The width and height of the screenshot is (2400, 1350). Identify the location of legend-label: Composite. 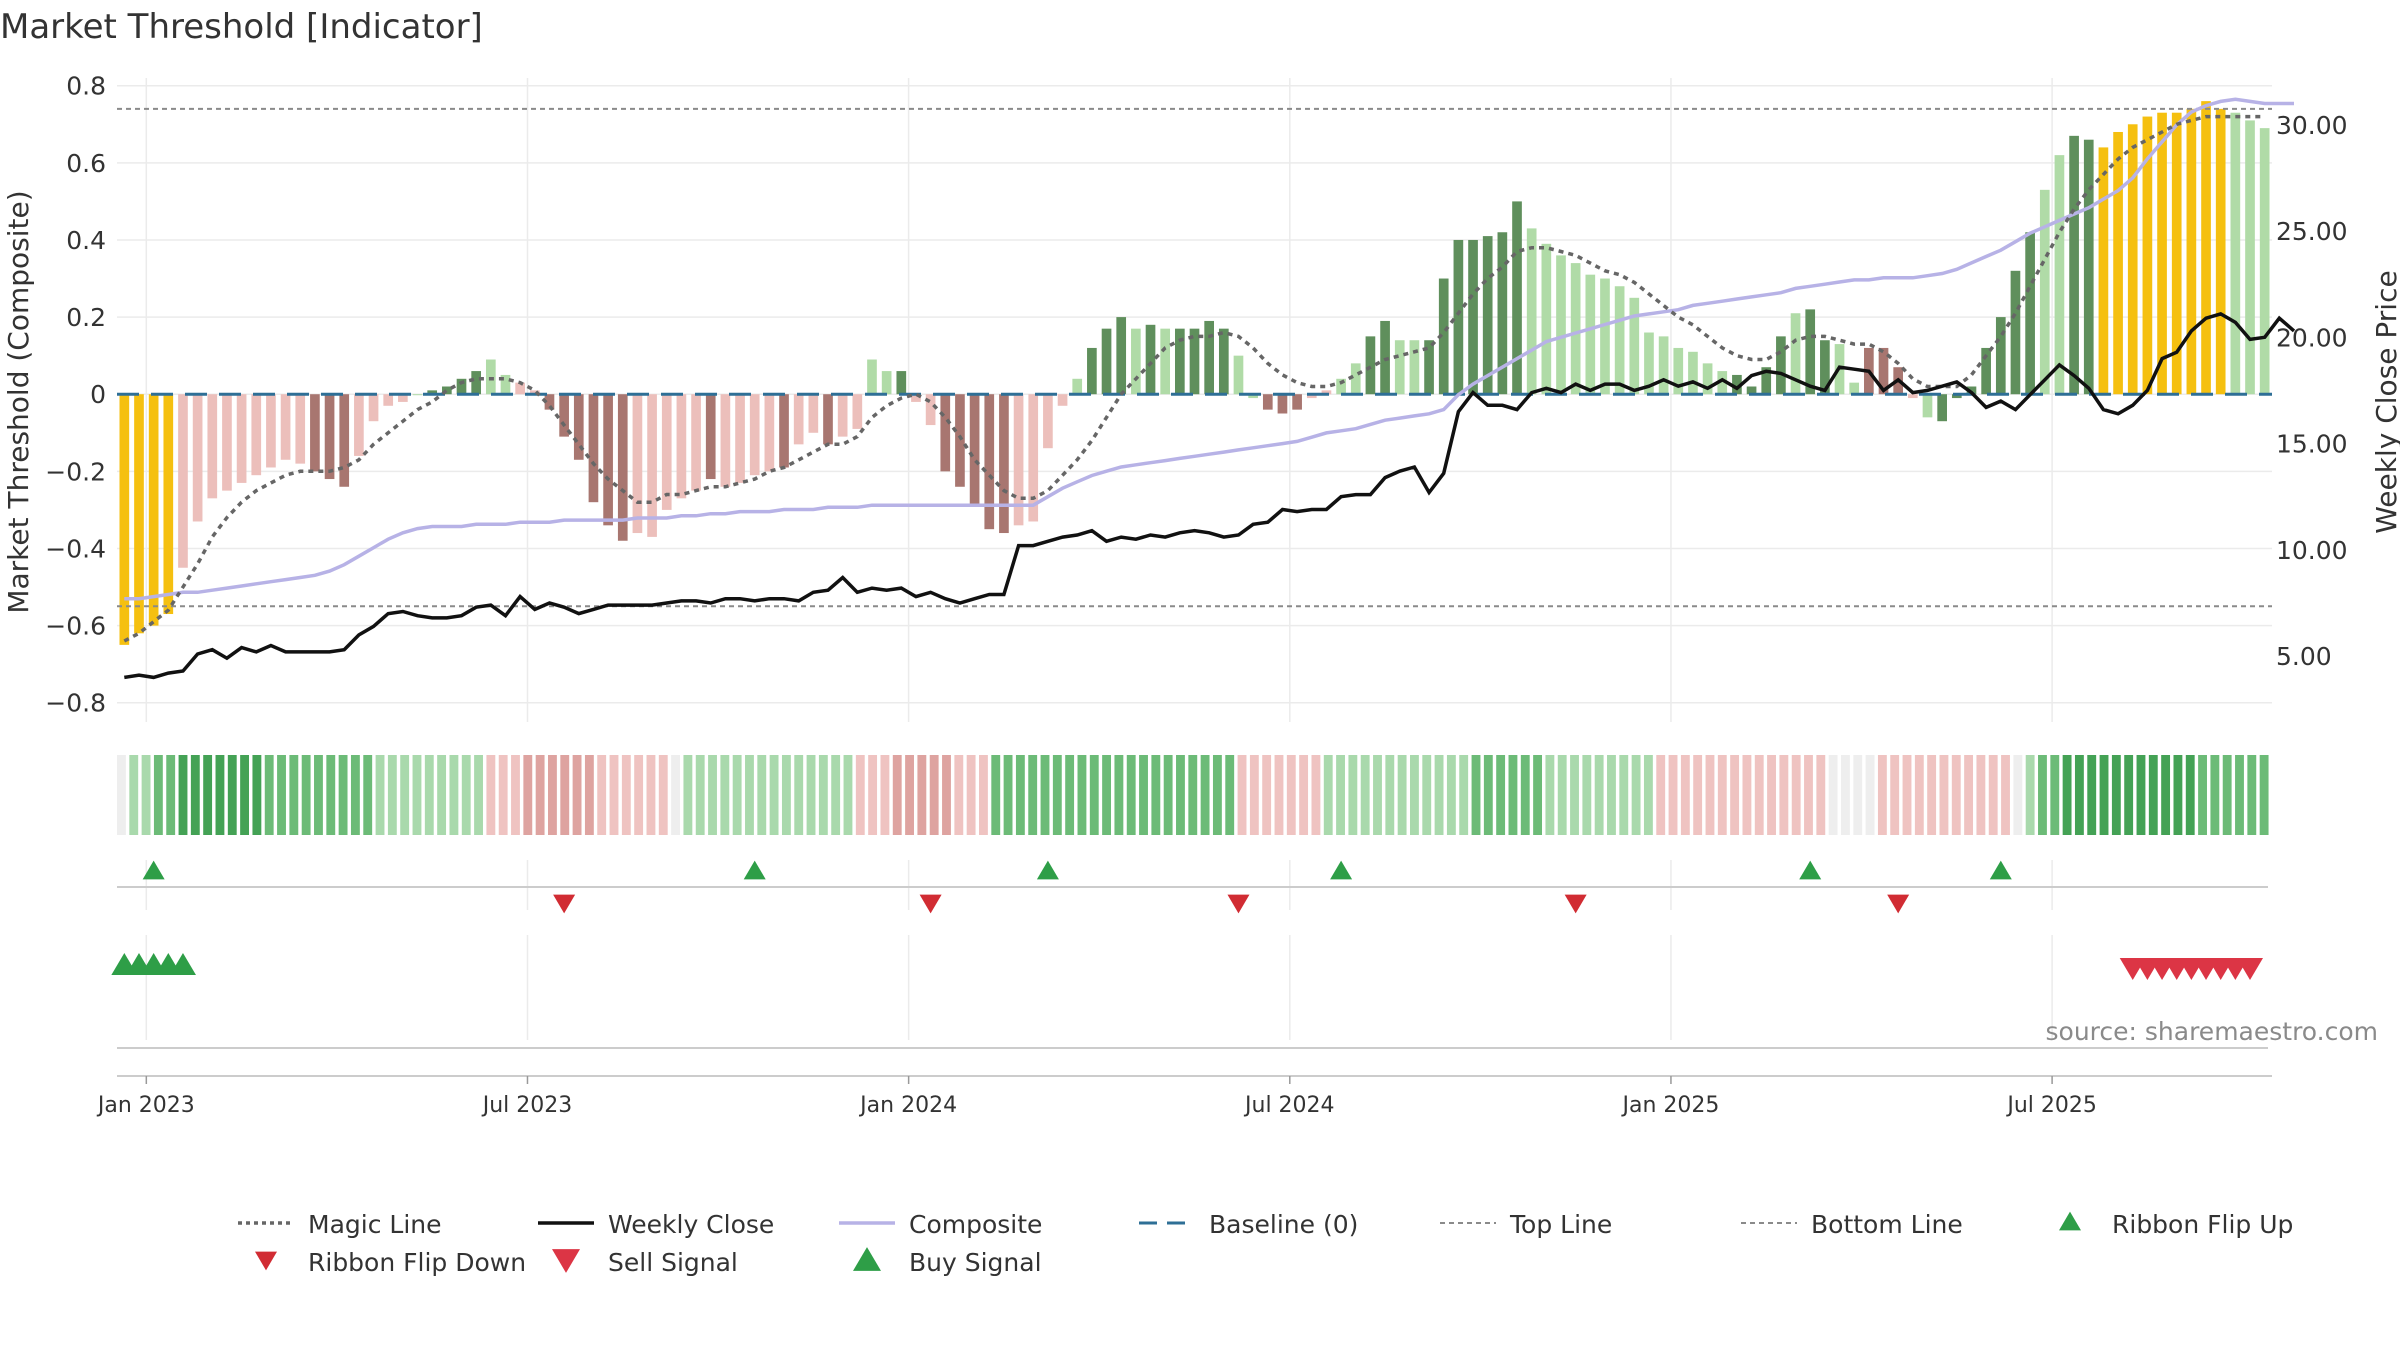
(975, 1224).